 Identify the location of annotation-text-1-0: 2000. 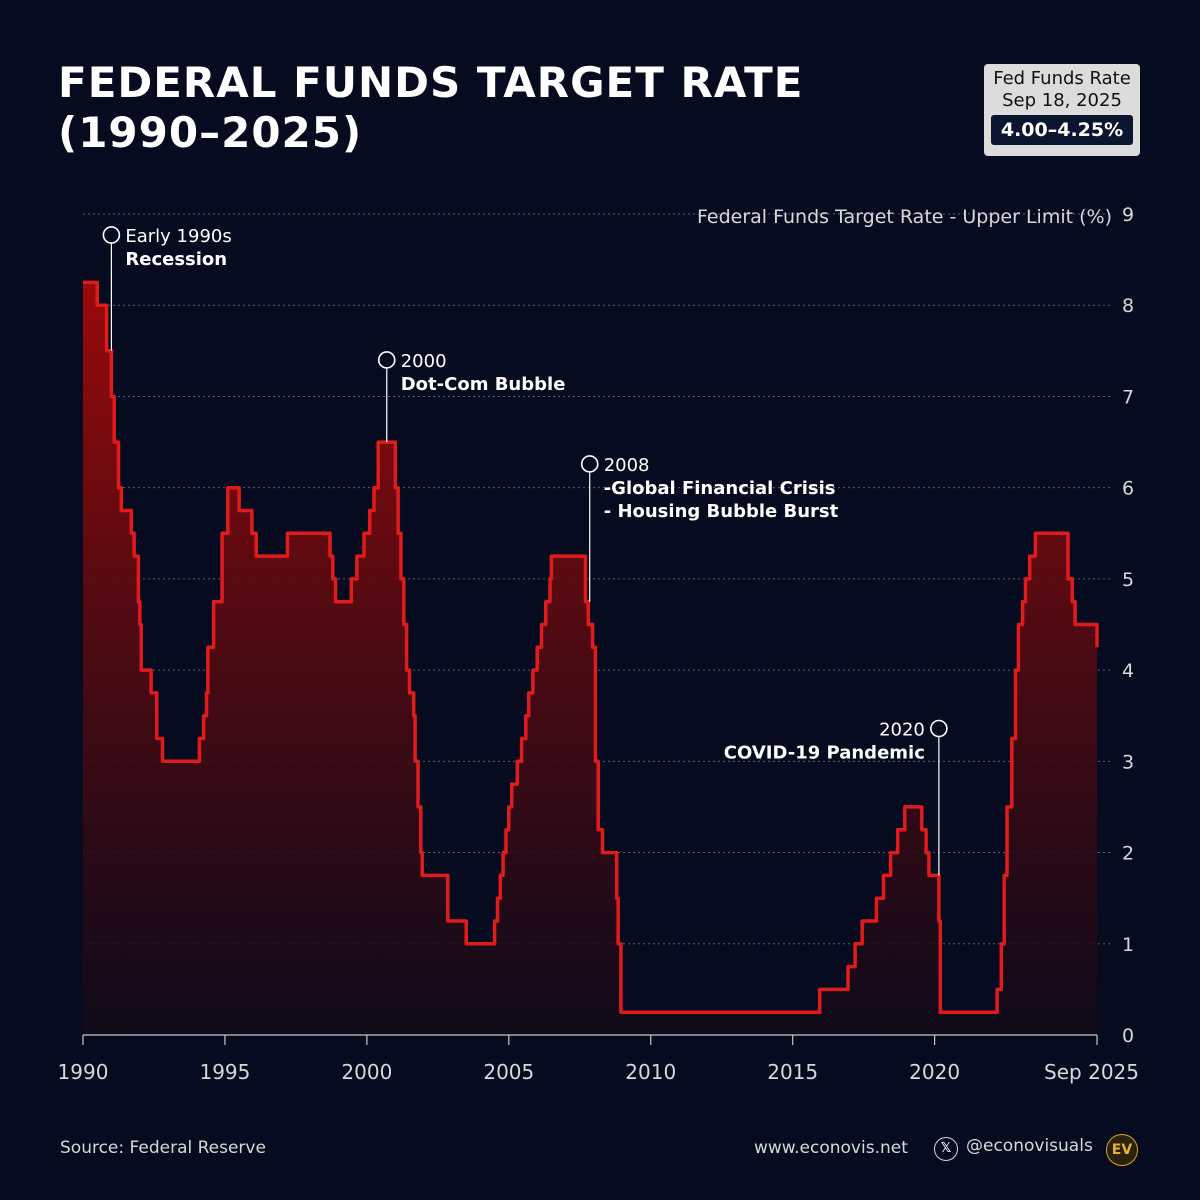
(424, 361).